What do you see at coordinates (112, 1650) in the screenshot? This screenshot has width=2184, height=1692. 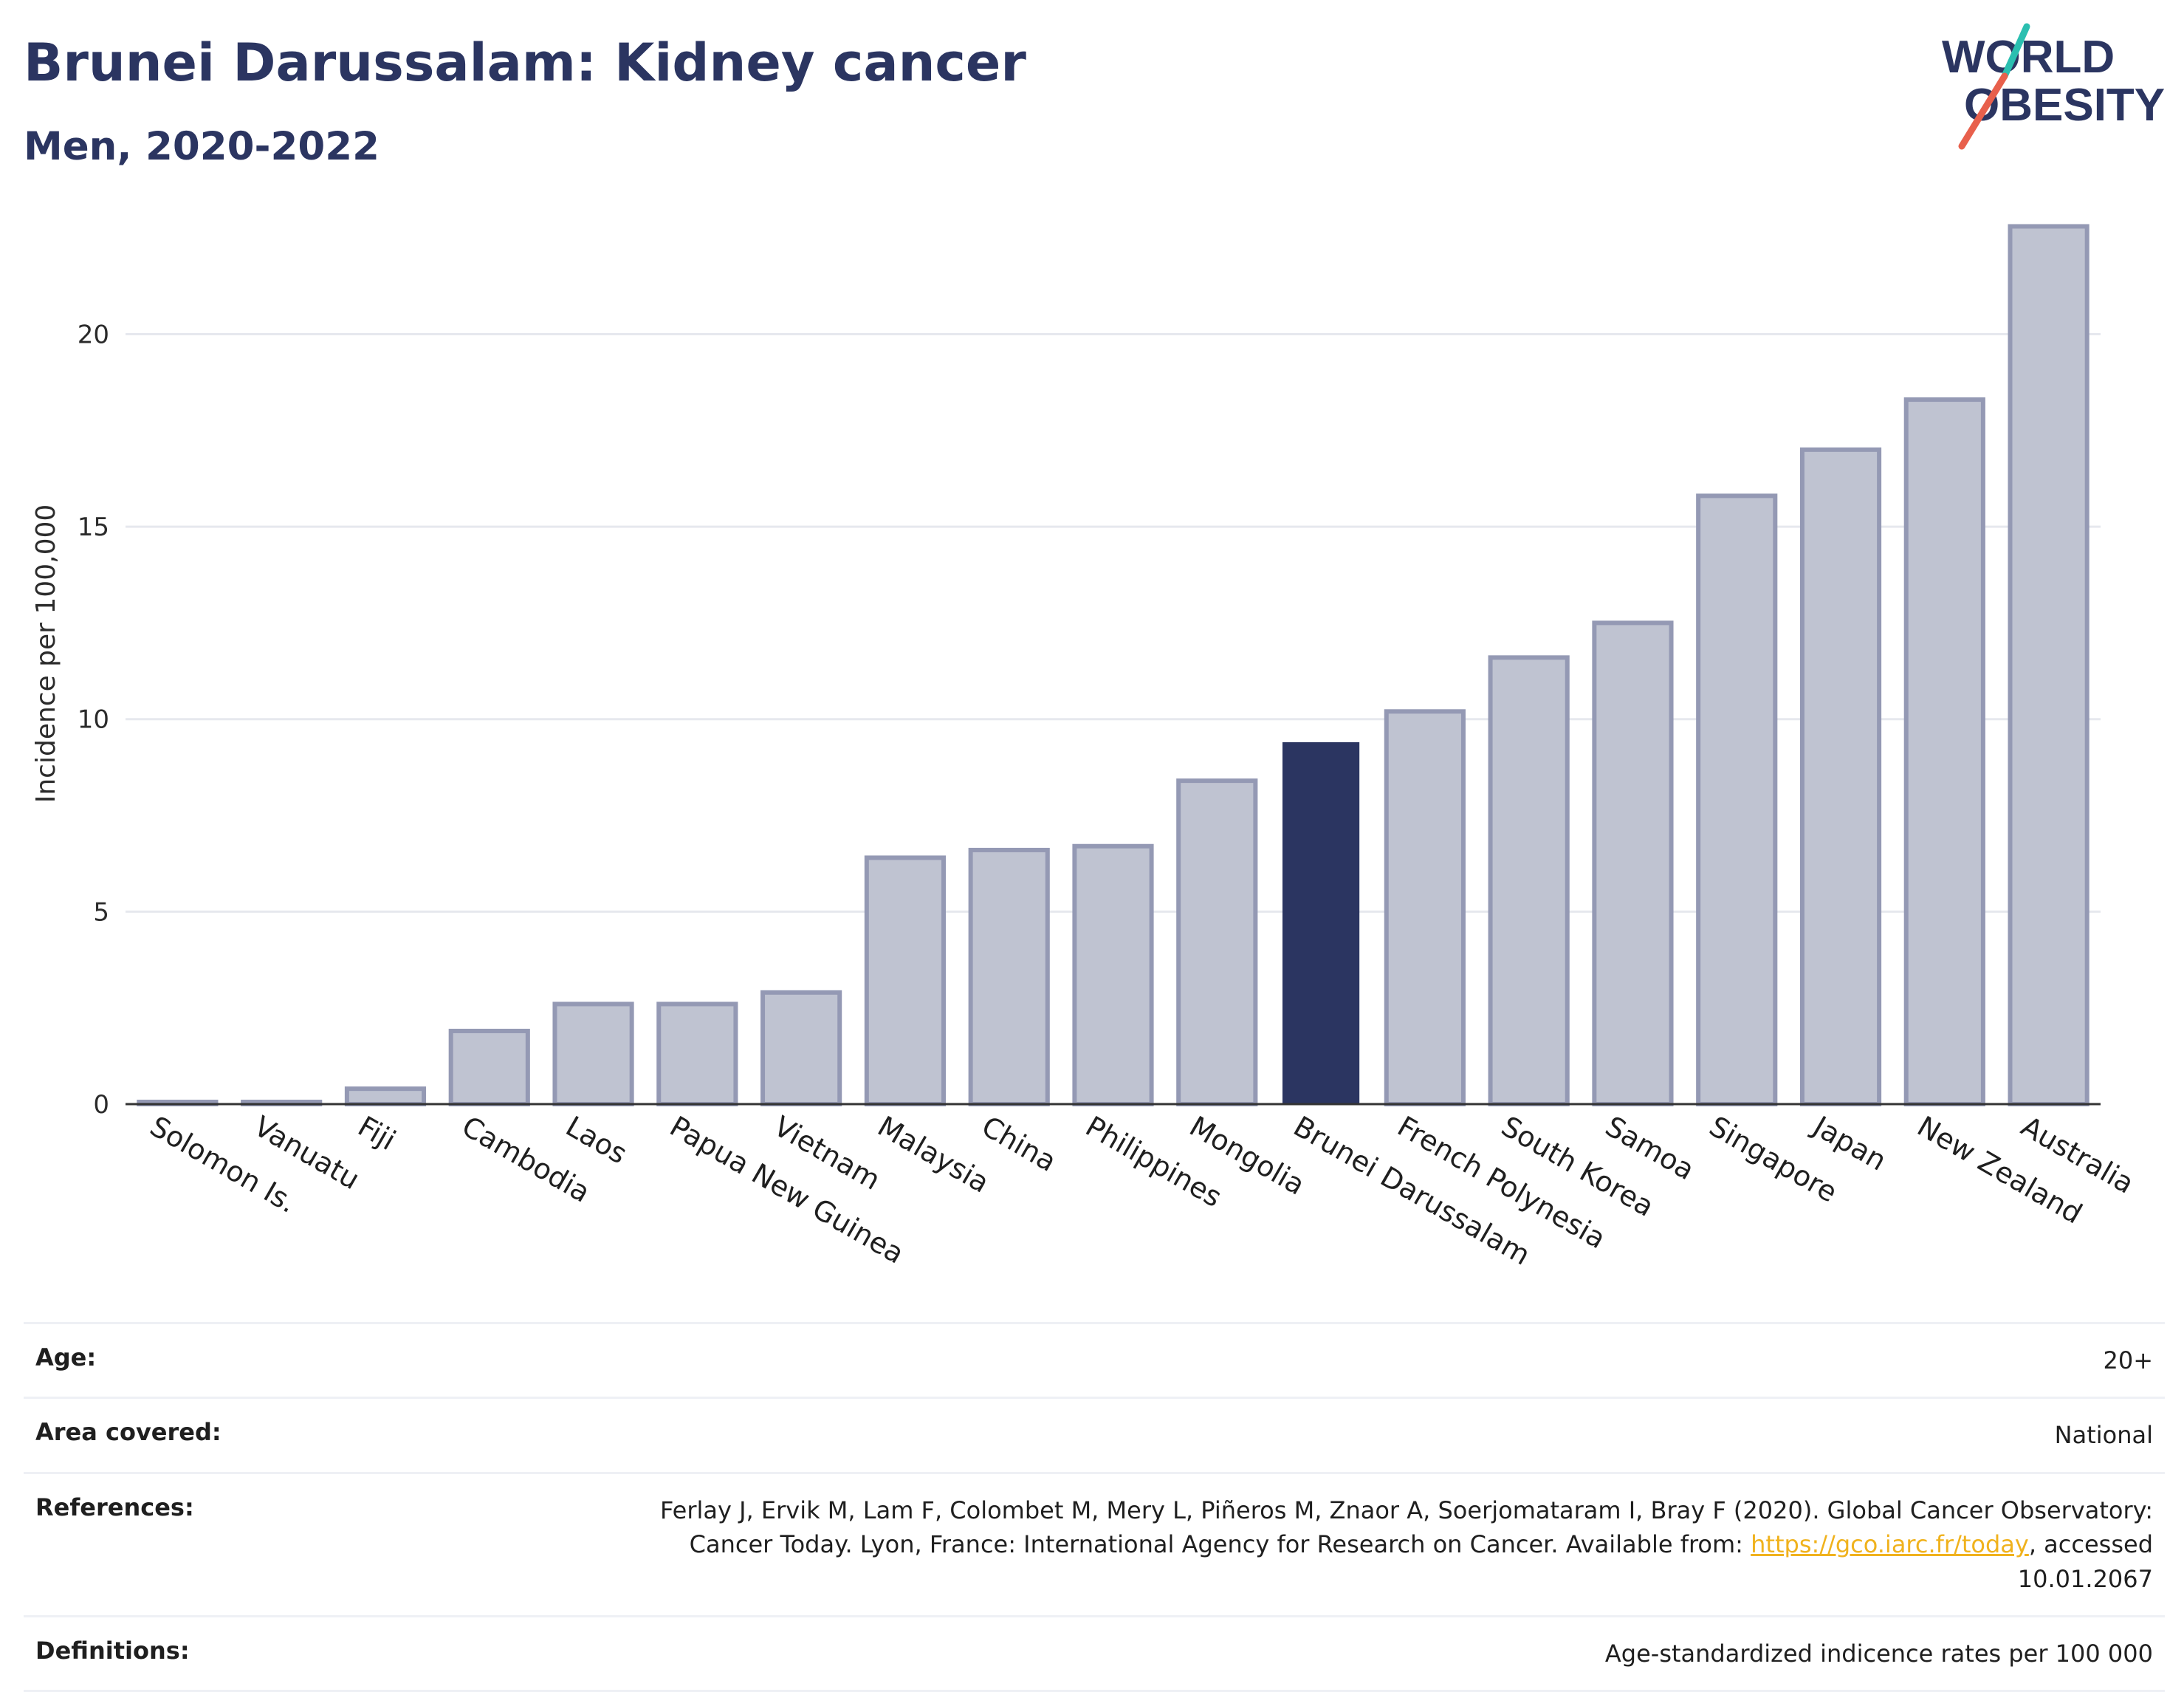 I see `info-label: Definitions:` at bounding box center [112, 1650].